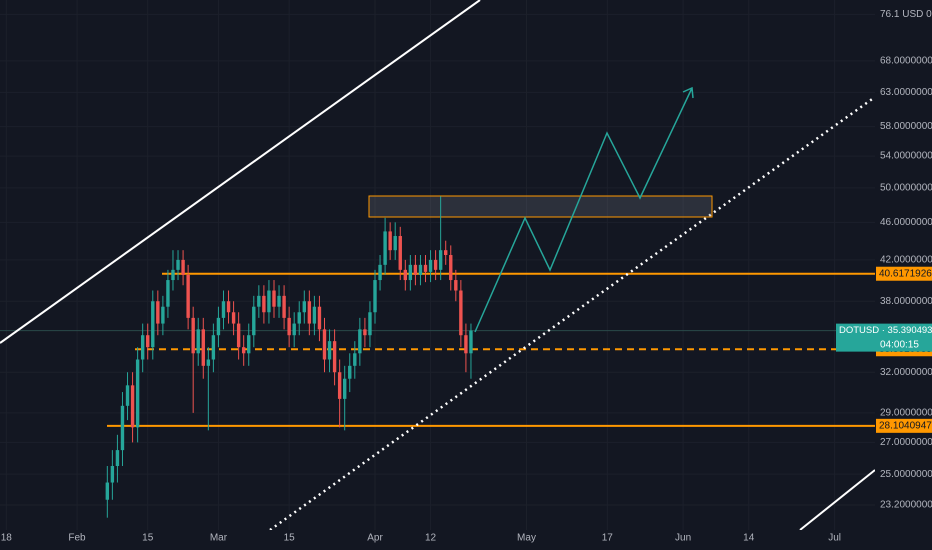 Image resolution: width=932 pixels, height=550 pixels. I want to click on countdown: 04:00:15, so click(899, 344).